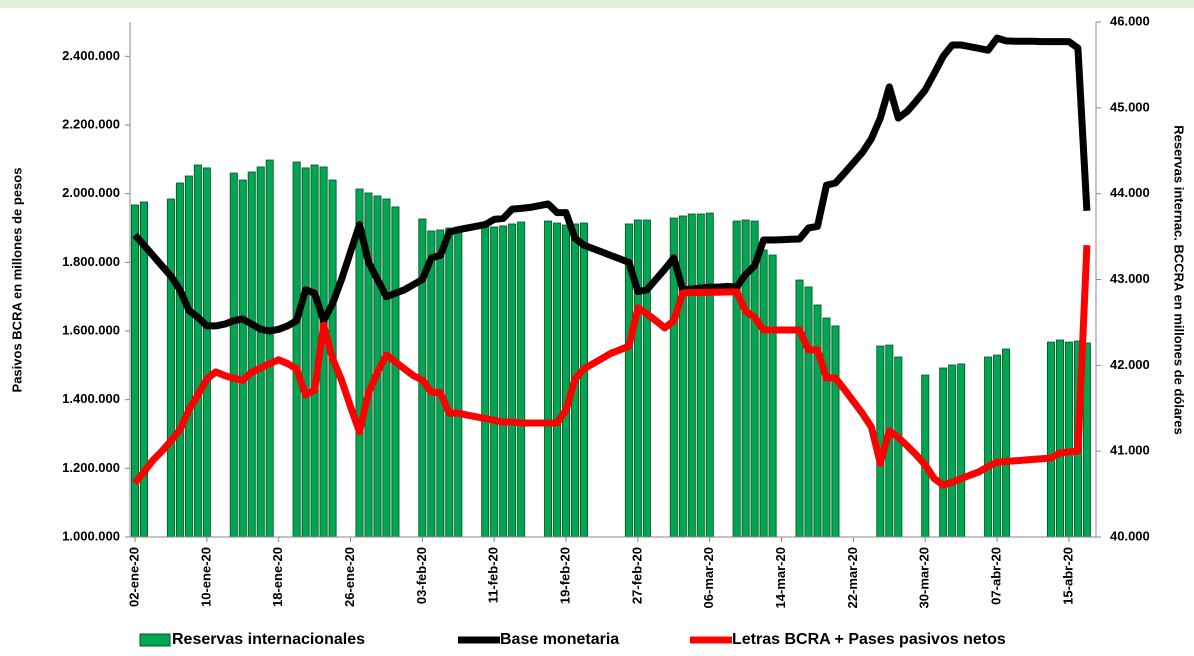  Describe the element at coordinates (1130, 106) in the screenshot. I see `y2-tick-label: 45.000` at that location.